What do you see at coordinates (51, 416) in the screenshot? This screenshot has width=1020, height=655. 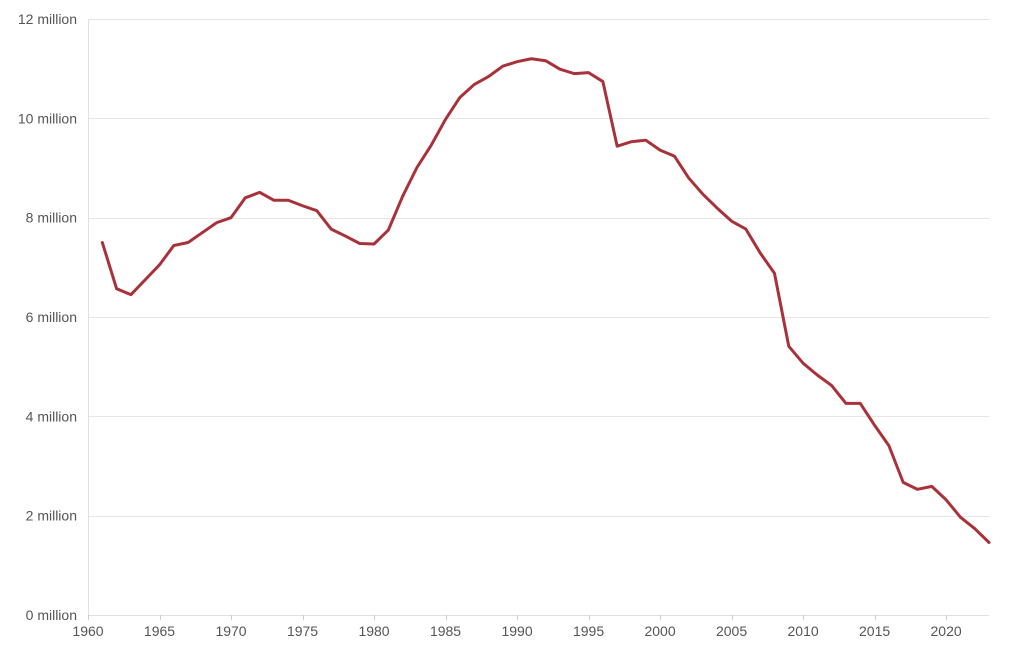 I see `y-tick-label: 4 million` at bounding box center [51, 416].